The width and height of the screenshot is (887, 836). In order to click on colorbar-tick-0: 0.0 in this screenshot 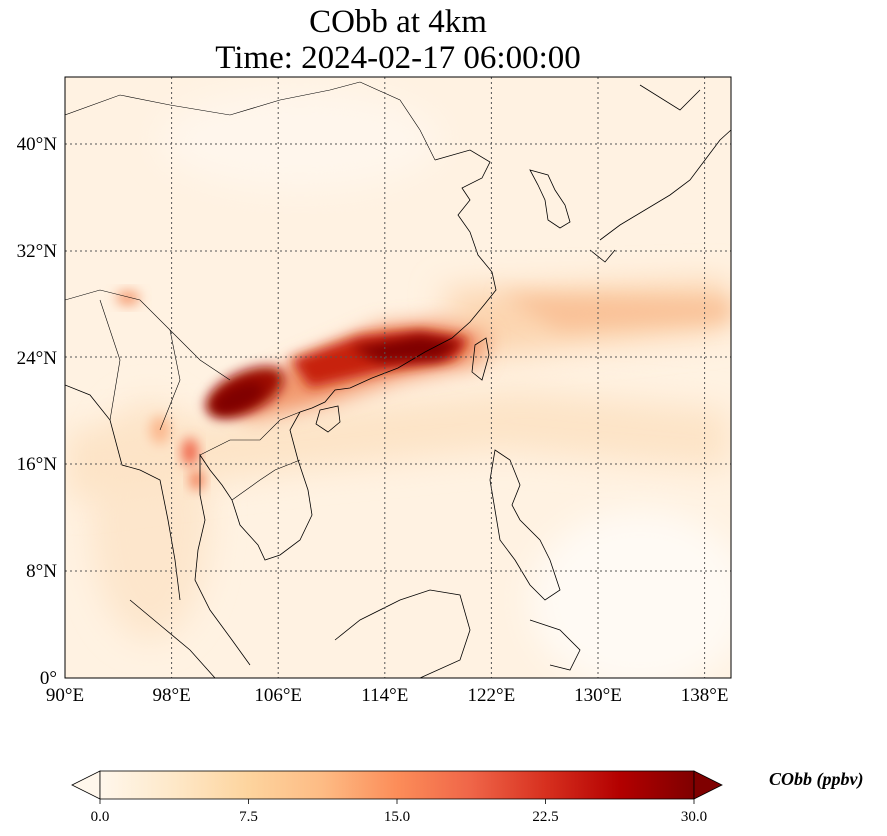, I will do `click(100, 817)`.